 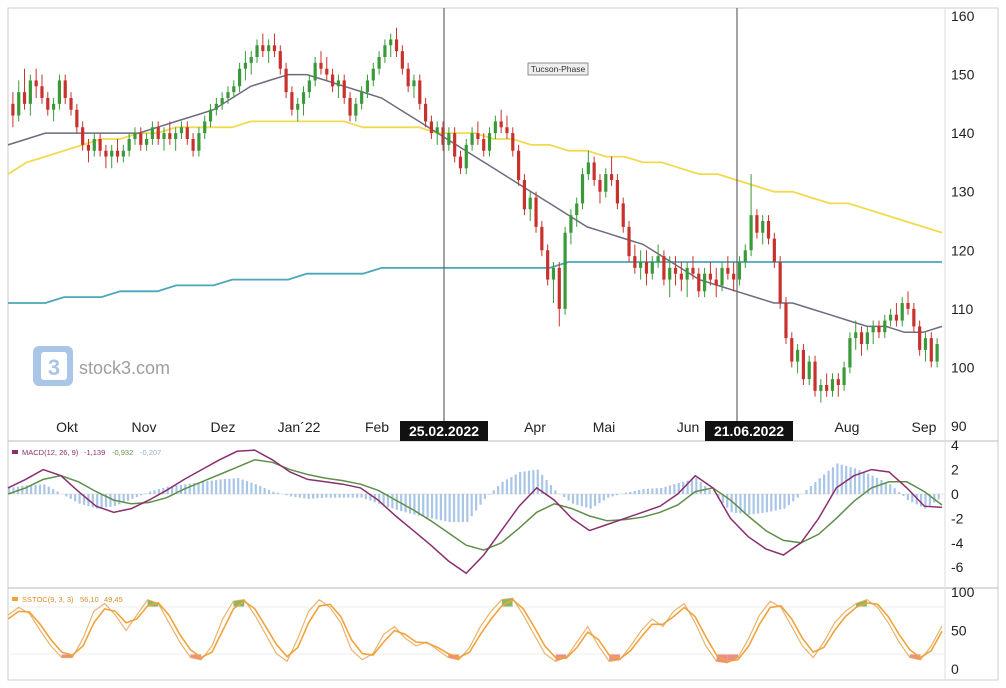 What do you see at coordinates (67, 427) in the screenshot?
I see `x-axis-label: Okt` at bounding box center [67, 427].